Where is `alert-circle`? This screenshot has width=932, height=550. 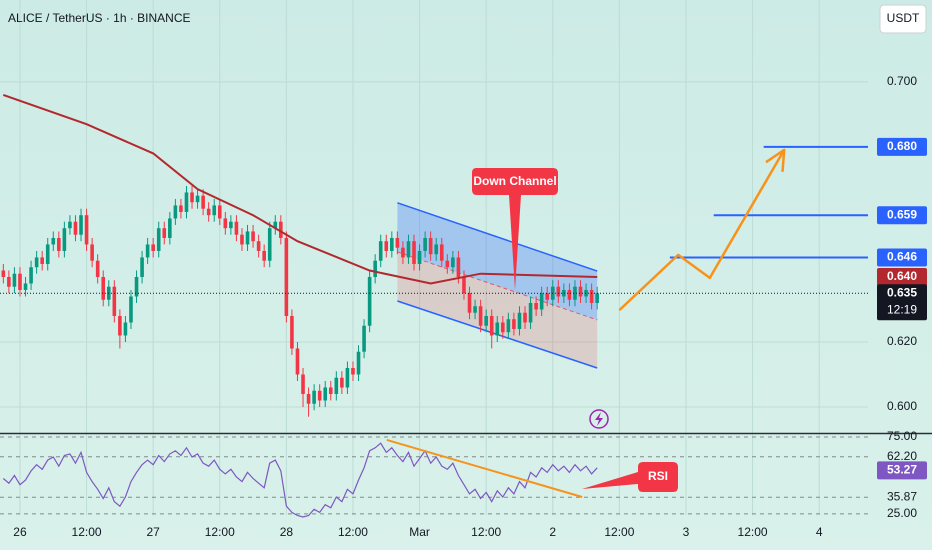
alert-circle is located at coordinates (599, 419).